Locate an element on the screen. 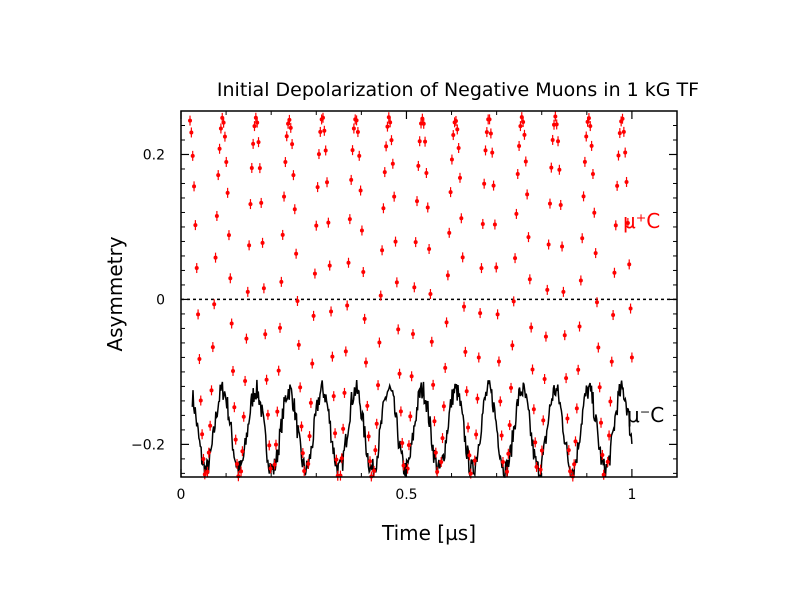  y-tick-label: 0 is located at coordinates (160, 300).